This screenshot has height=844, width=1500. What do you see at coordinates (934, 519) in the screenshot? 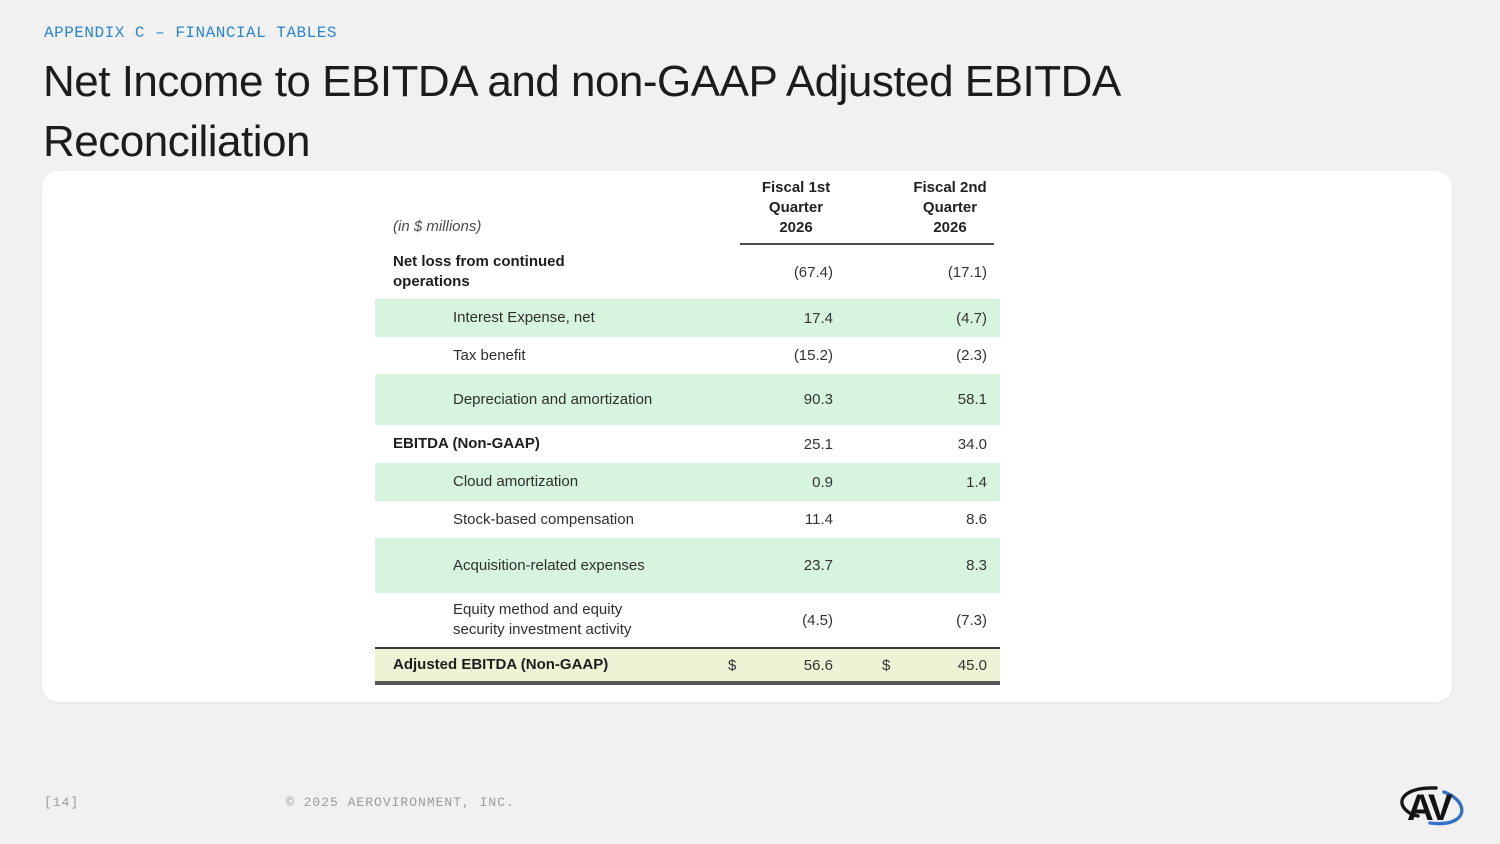
I see `q2-value-cell: 8.6` at bounding box center [934, 519].